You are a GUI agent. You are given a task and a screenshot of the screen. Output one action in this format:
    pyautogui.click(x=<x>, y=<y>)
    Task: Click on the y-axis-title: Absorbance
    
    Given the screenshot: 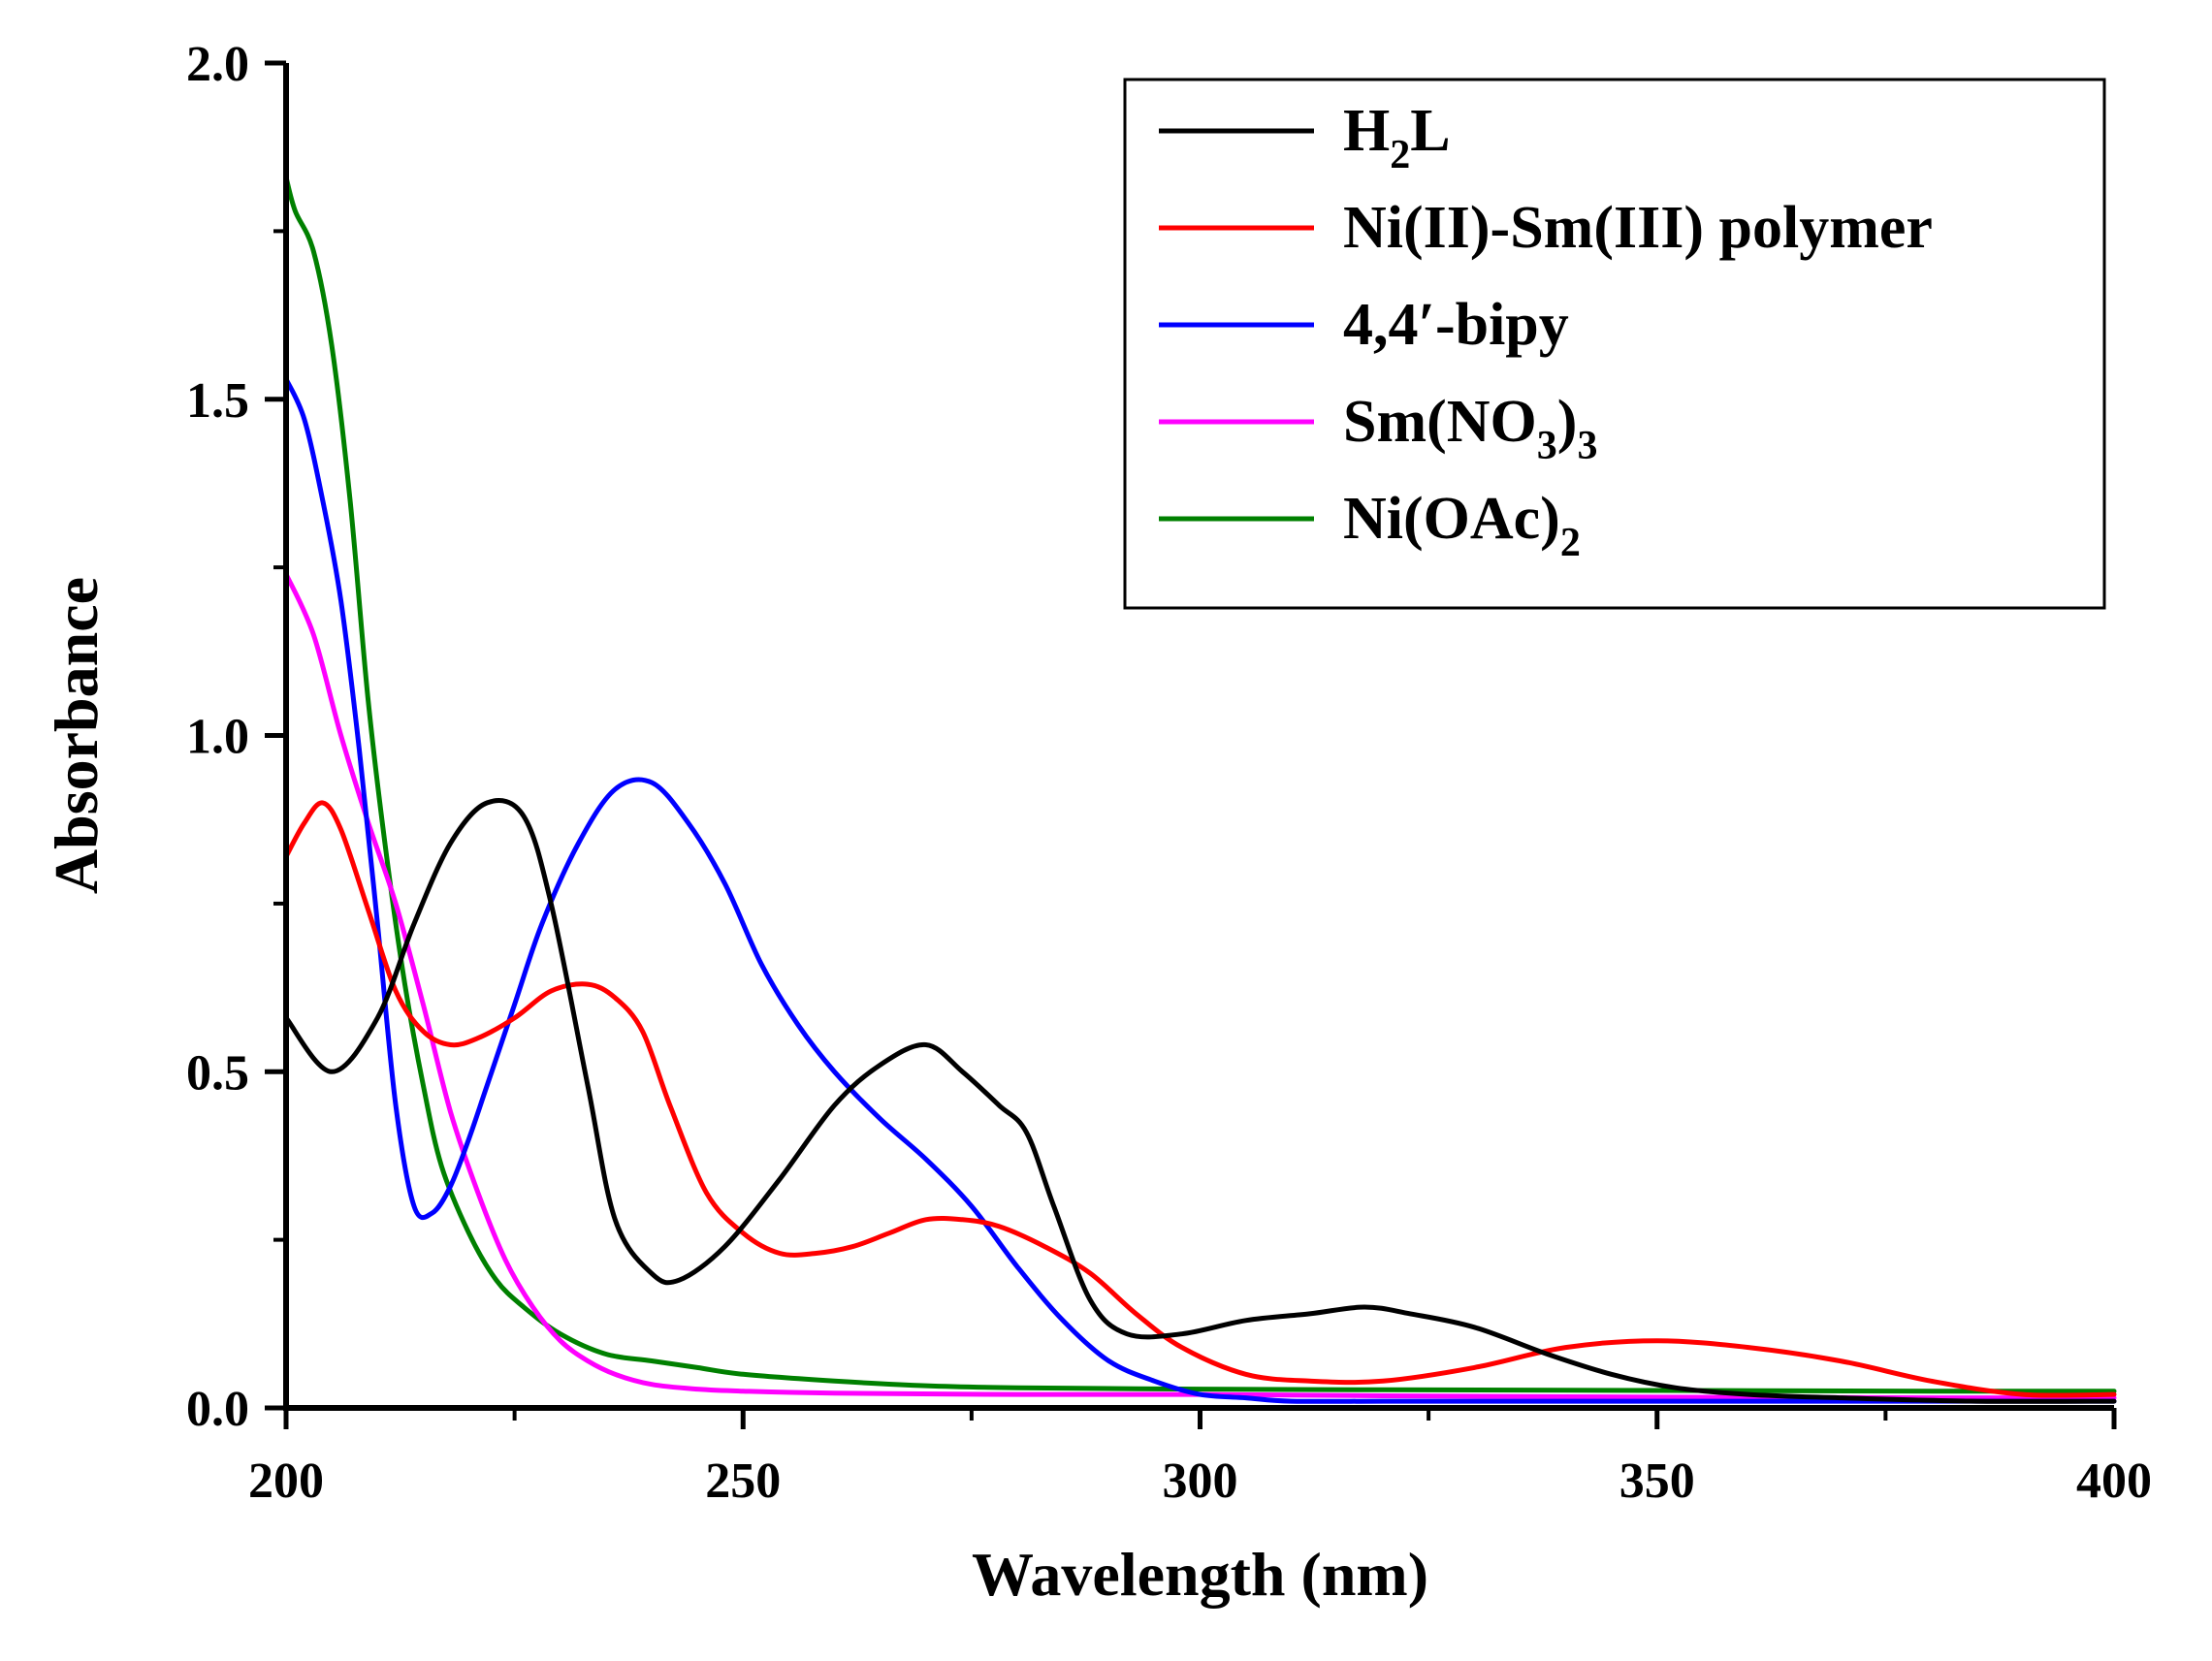 What is the action you would take?
    pyautogui.click(x=76, y=735)
    